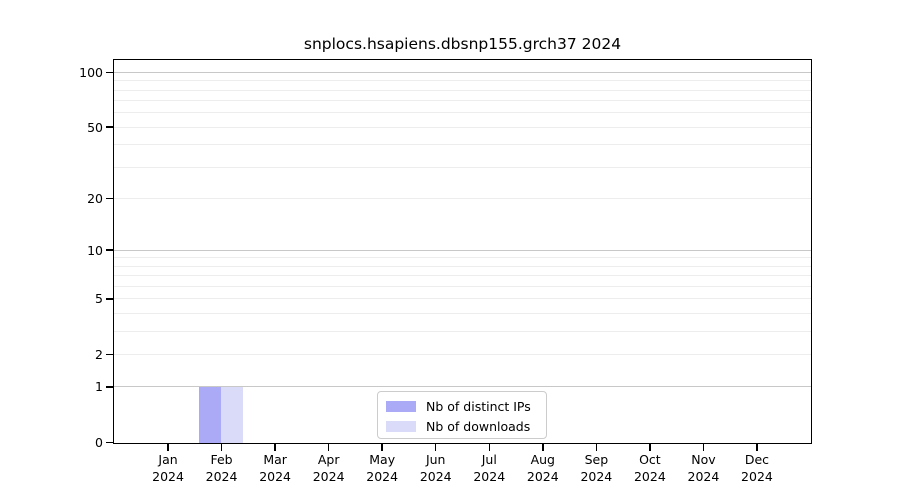  Describe the element at coordinates (95, 127) in the screenshot. I see `y-tick-label: 50` at that location.